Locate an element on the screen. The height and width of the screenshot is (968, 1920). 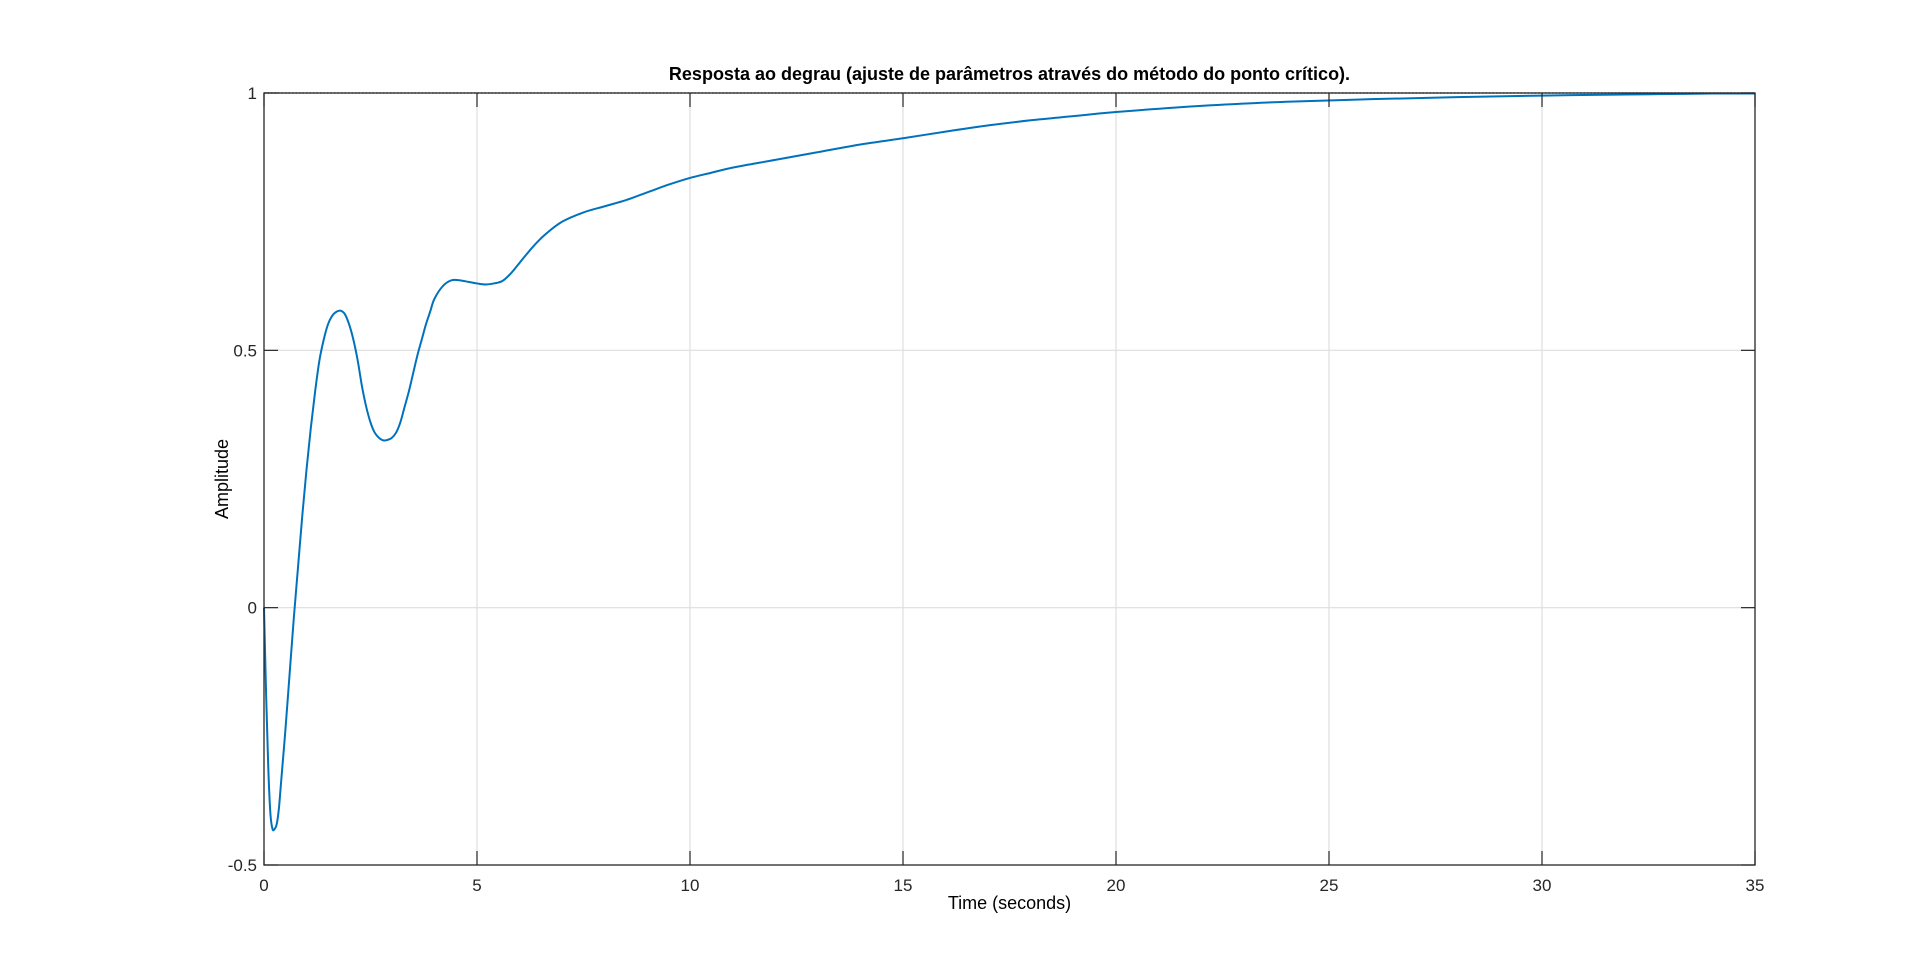
x-tick-label: 10 is located at coordinates (690, 885).